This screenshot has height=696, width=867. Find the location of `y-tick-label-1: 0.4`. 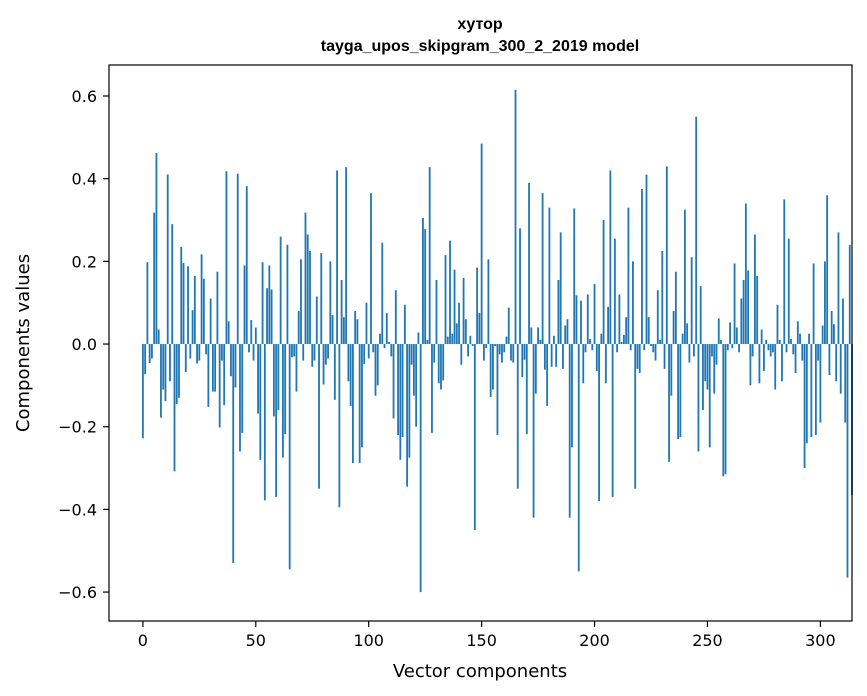

y-tick-label-1: 0.4 is located at coordinates (84, 179).